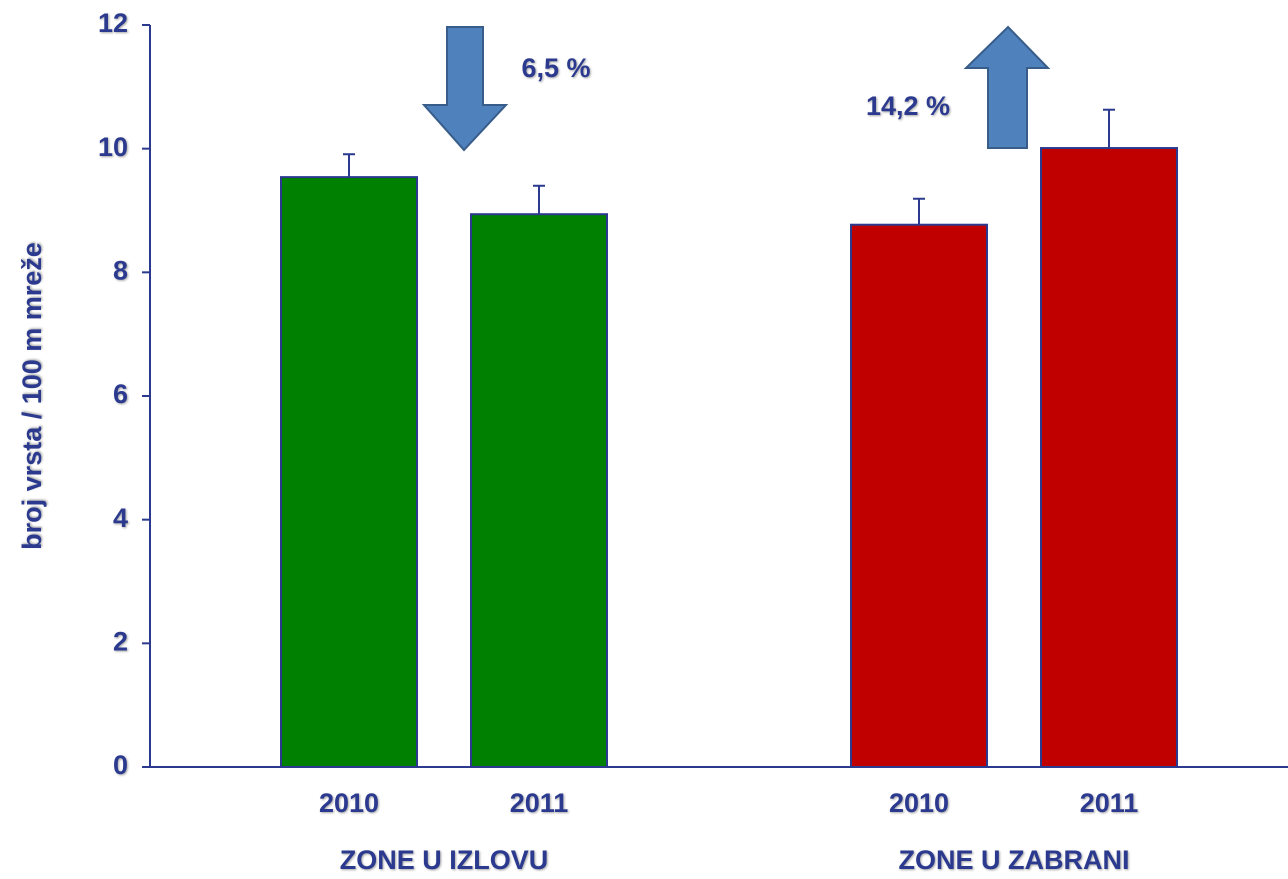 This screenshot has height=879, width=1288. Describe the element at coordinates (1007, 87) in the screenshot. I see `up-arrow` at that location.